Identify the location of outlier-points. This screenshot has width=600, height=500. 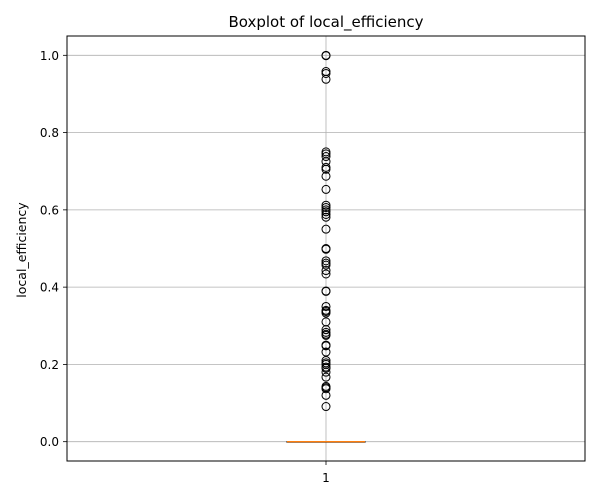
(326, 231).